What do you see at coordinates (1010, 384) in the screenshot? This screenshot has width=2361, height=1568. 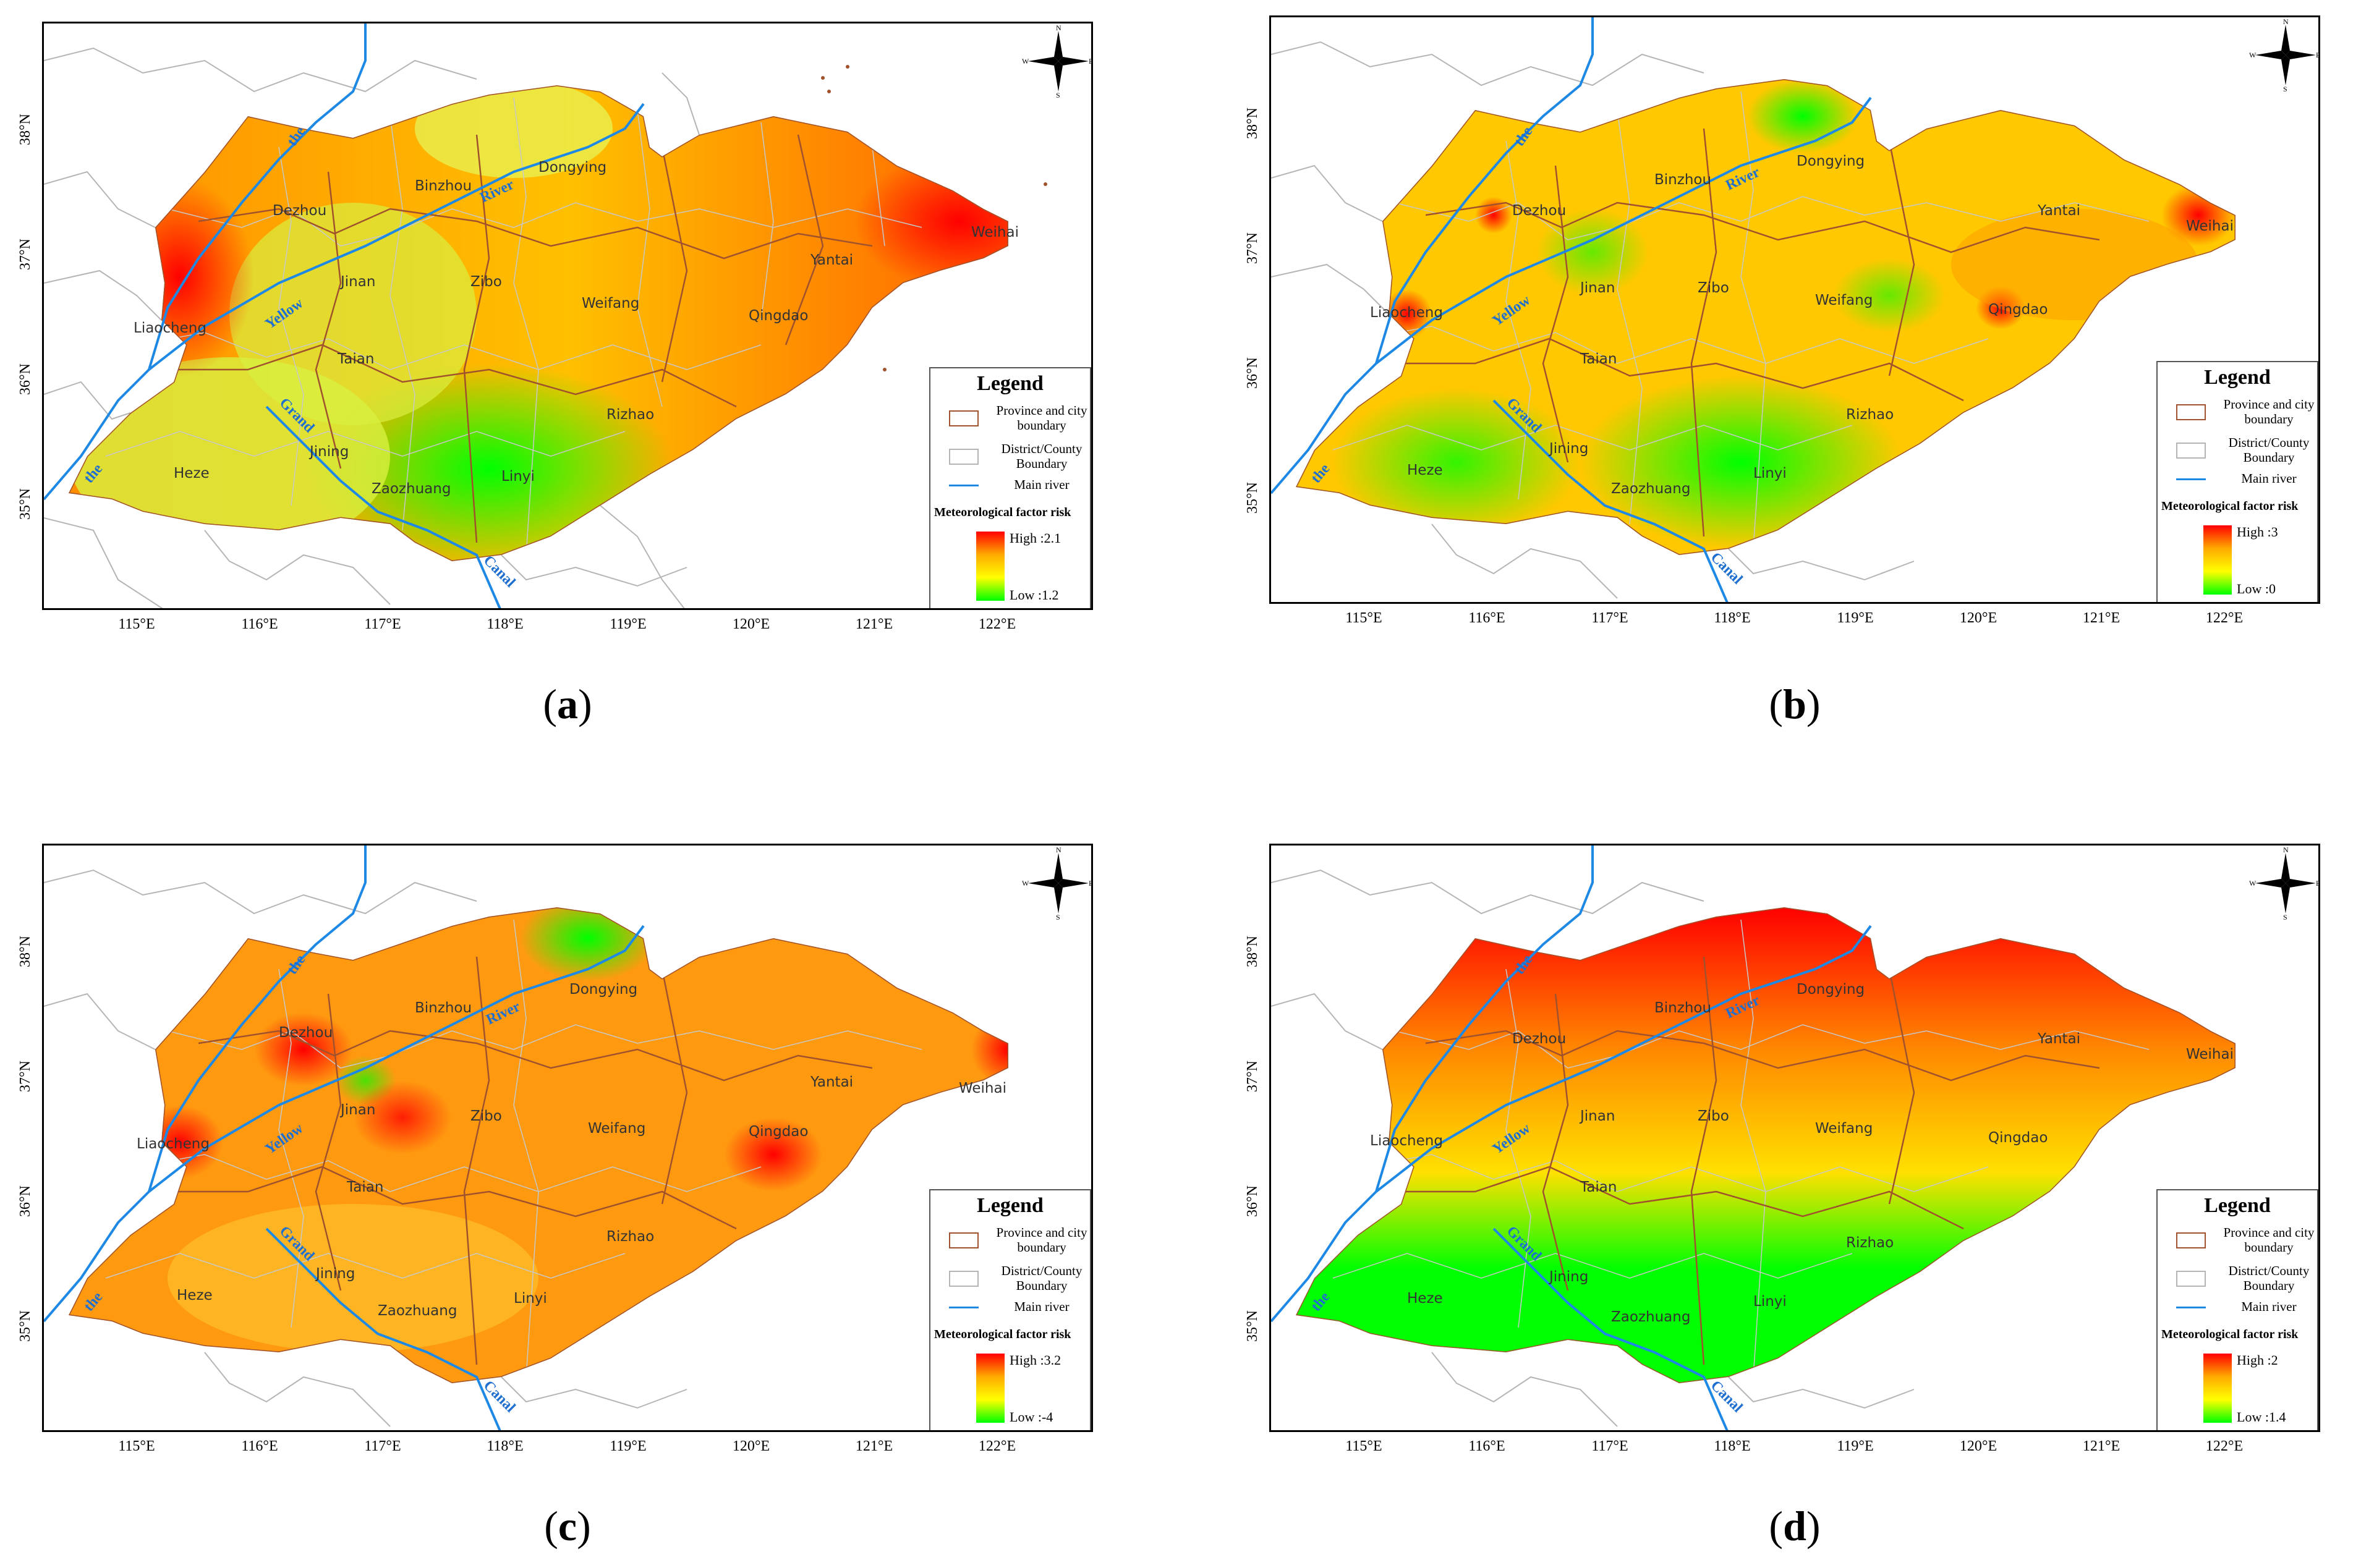 I see `legend-title: Legend` at bounding box center [1010, 384].